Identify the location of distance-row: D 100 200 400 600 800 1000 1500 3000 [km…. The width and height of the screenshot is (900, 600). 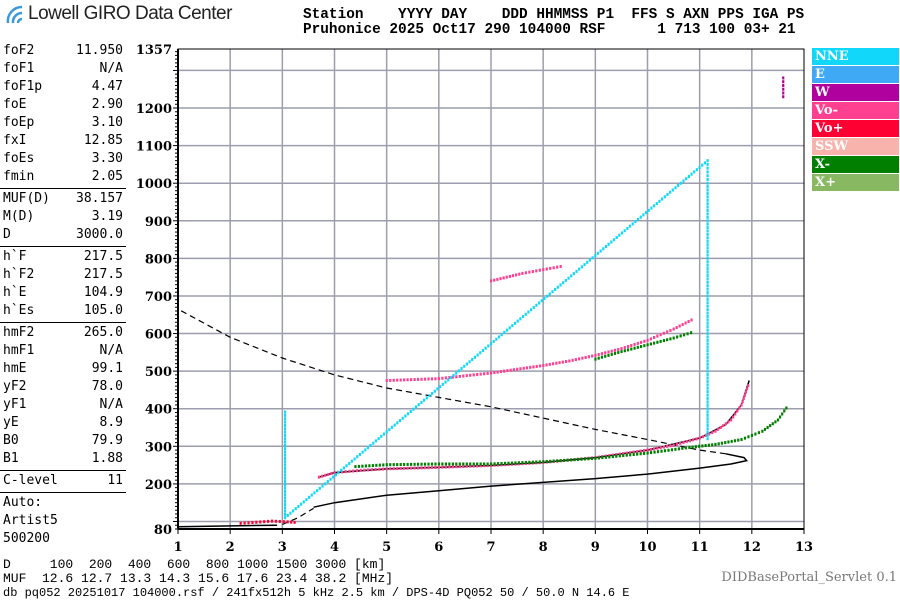
(194, 564).